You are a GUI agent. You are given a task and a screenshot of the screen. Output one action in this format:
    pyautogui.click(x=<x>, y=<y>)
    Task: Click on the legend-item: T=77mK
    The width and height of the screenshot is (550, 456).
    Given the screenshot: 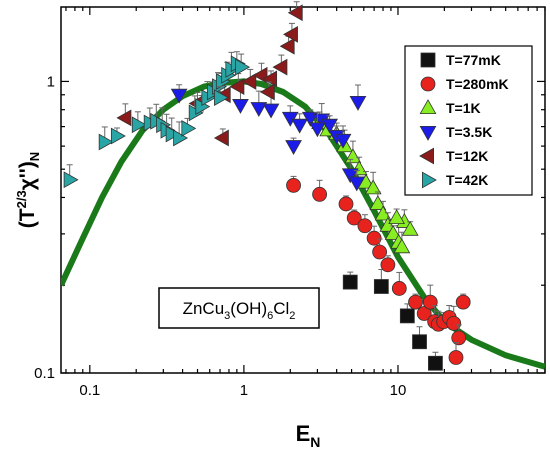 What is the action you would take?
    pyautogui.click(x=460, y=60)
    